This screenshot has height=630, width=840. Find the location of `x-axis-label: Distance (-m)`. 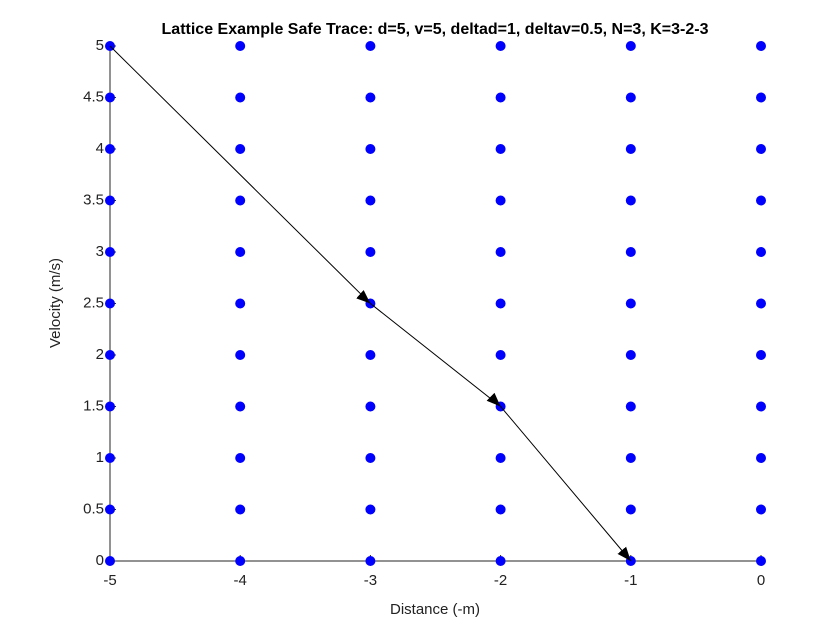

x-axis-label: Distance (-m) is located at coordinates (435, 609).